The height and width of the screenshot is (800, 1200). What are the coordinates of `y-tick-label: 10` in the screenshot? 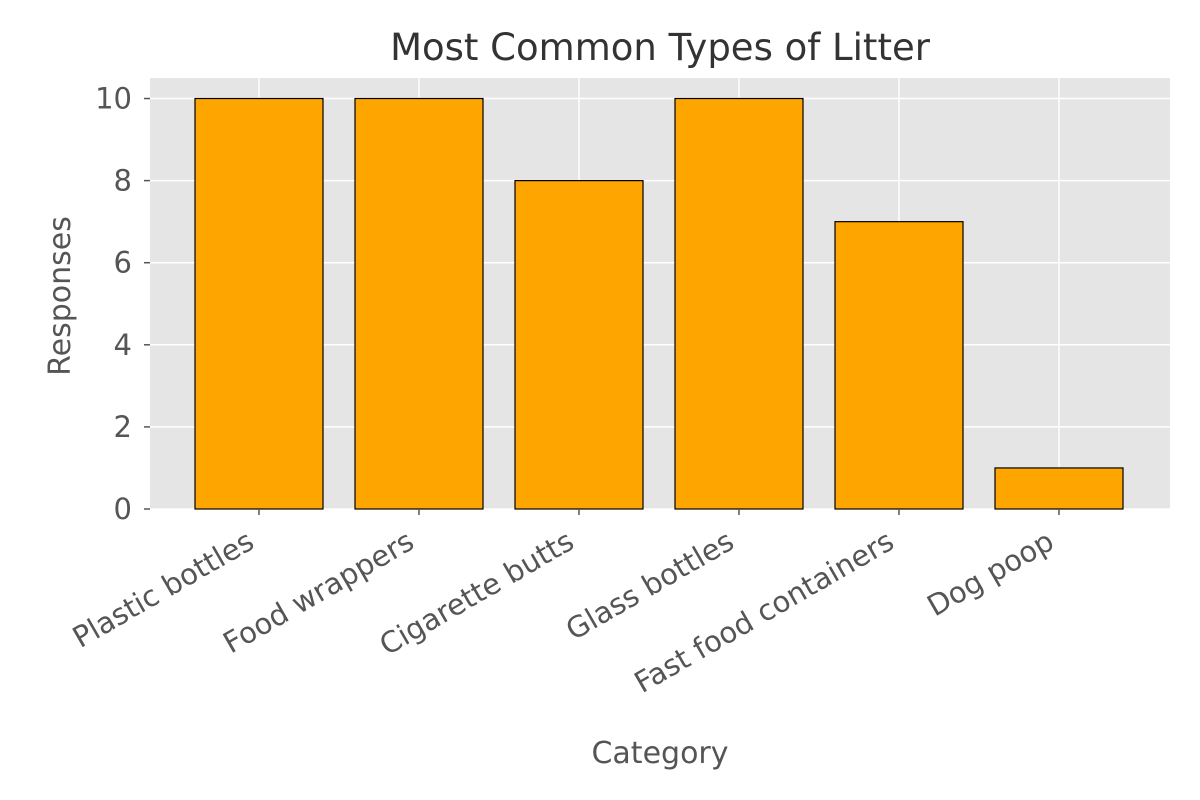 It's located at (113, 99).